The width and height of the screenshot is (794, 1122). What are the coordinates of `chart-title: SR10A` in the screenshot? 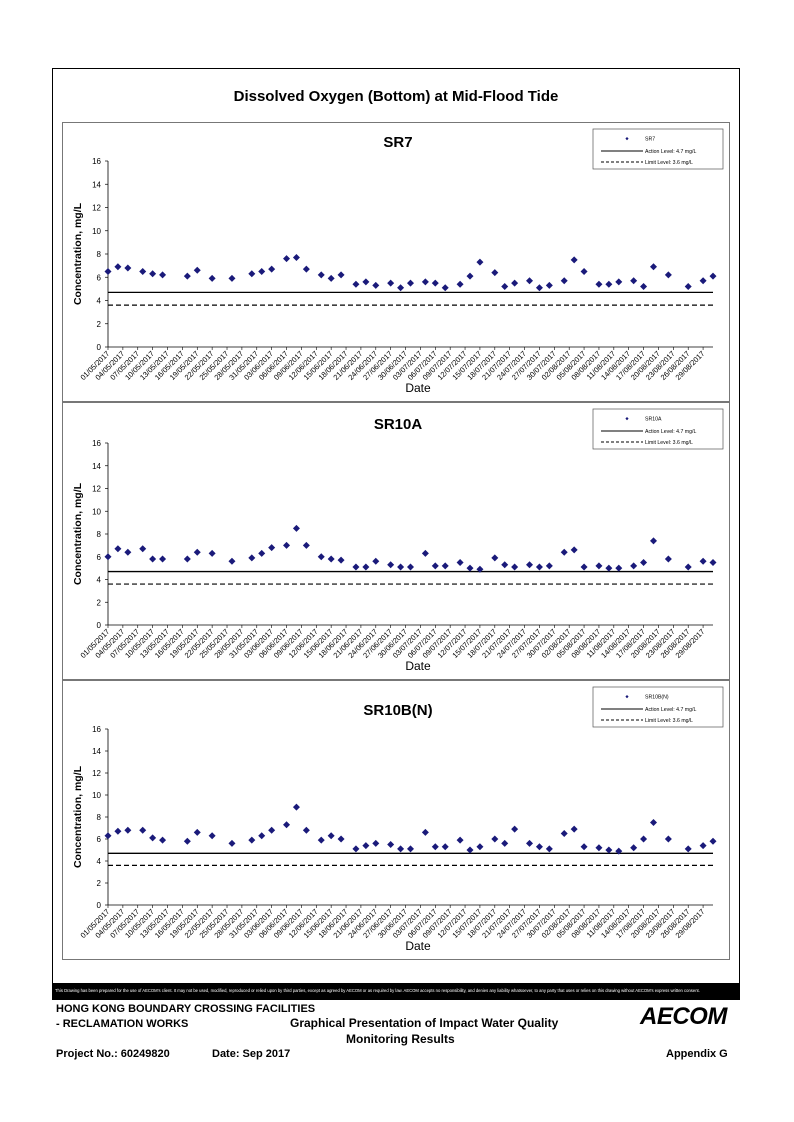 It's located at (398, 424).